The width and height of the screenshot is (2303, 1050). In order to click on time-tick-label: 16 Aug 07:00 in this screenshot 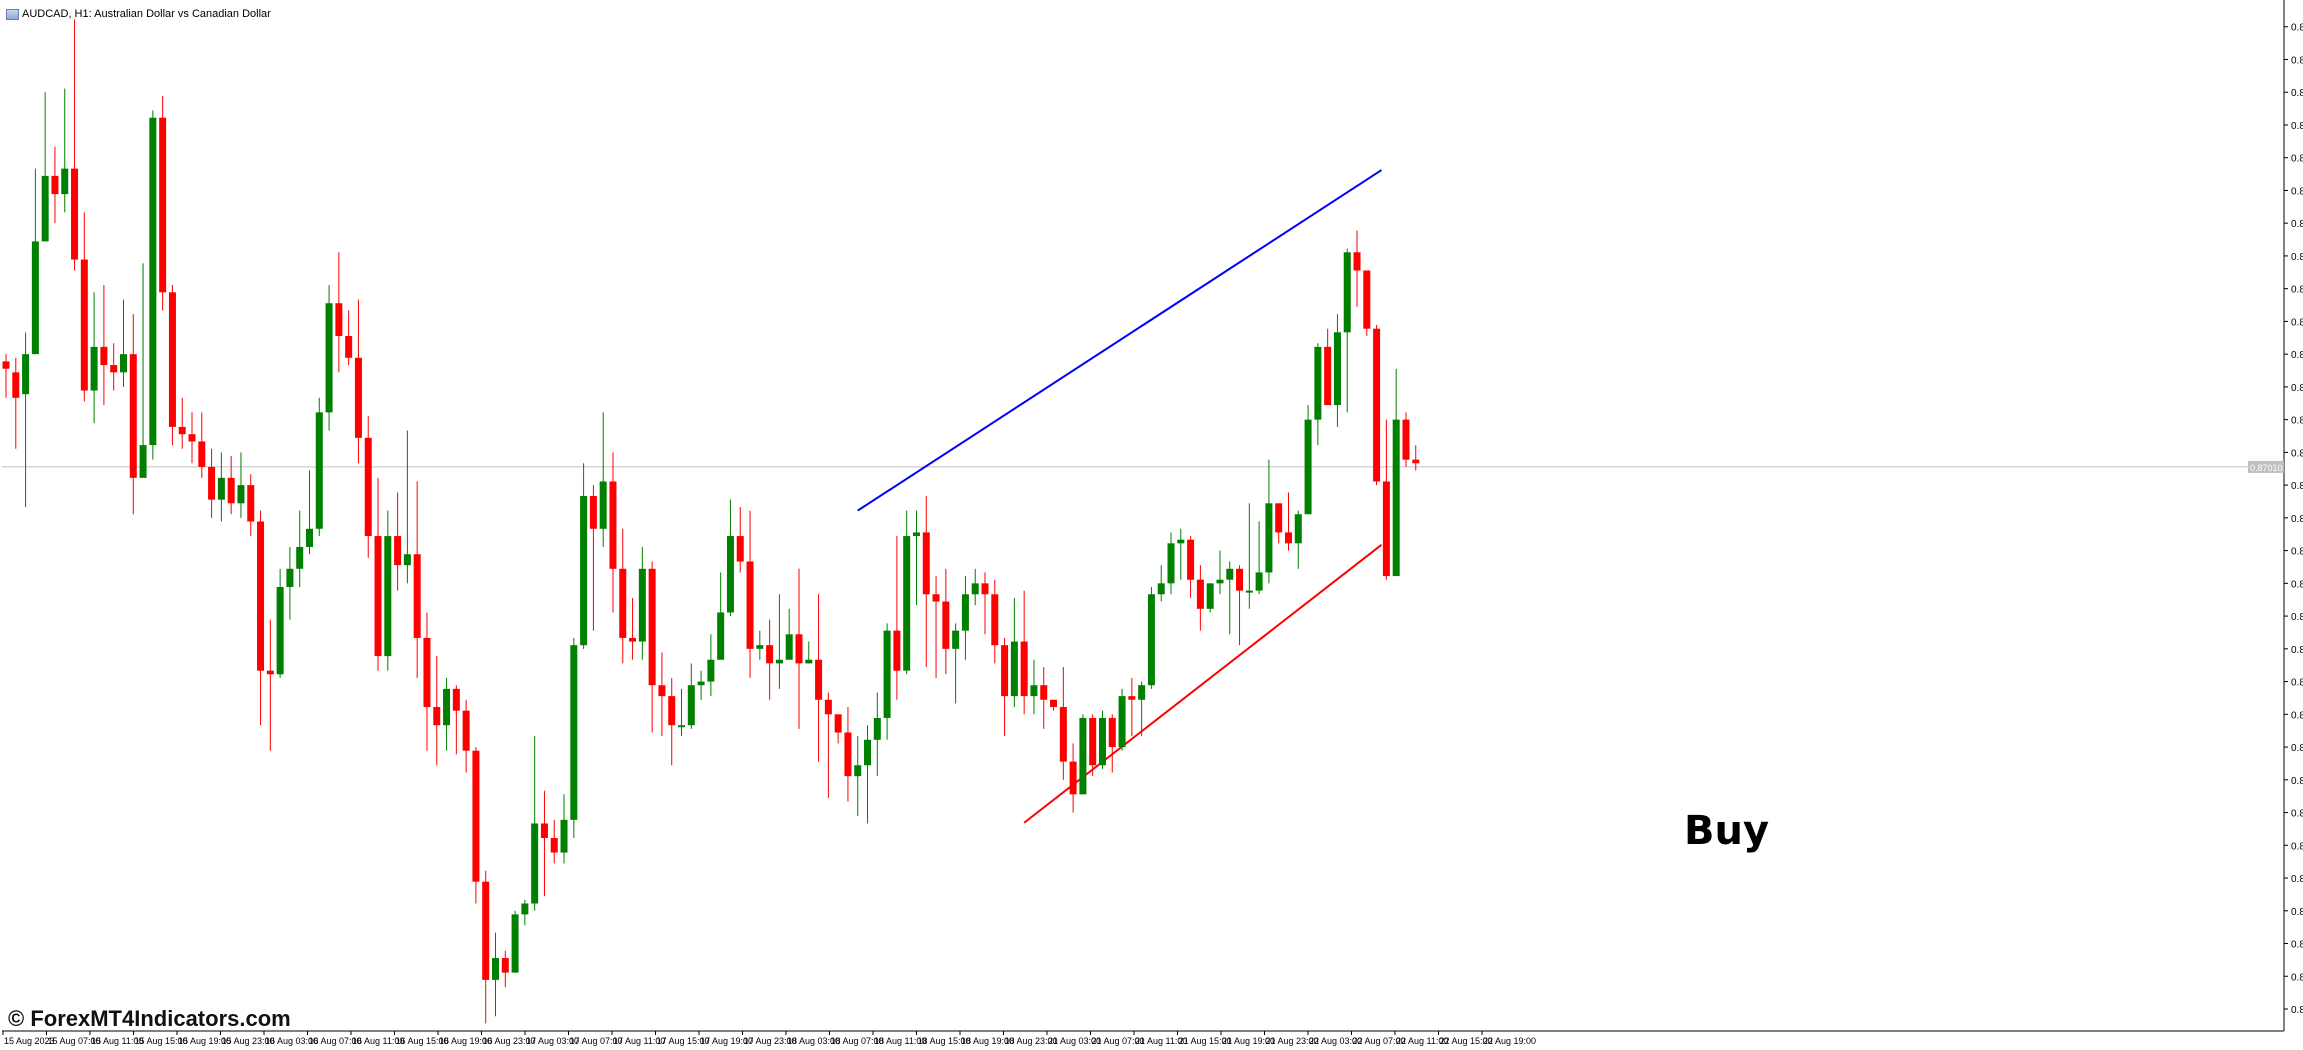, I will do `click(335, 1041)`.